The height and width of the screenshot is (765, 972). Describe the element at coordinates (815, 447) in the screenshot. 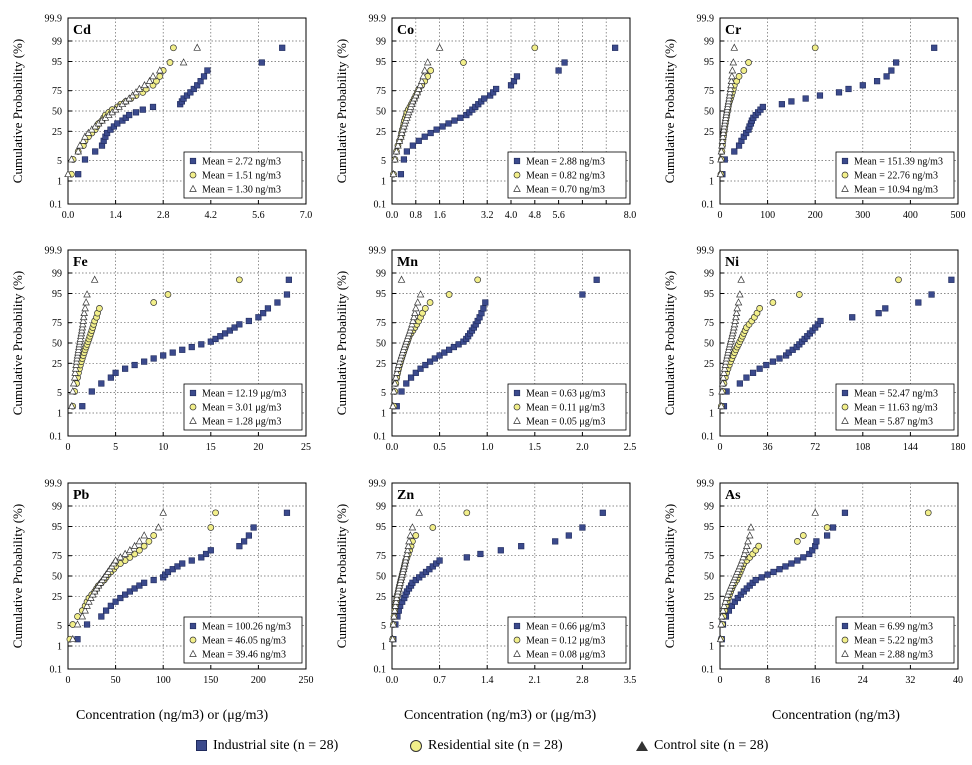

I see `x-tick-label: 72` at that location.